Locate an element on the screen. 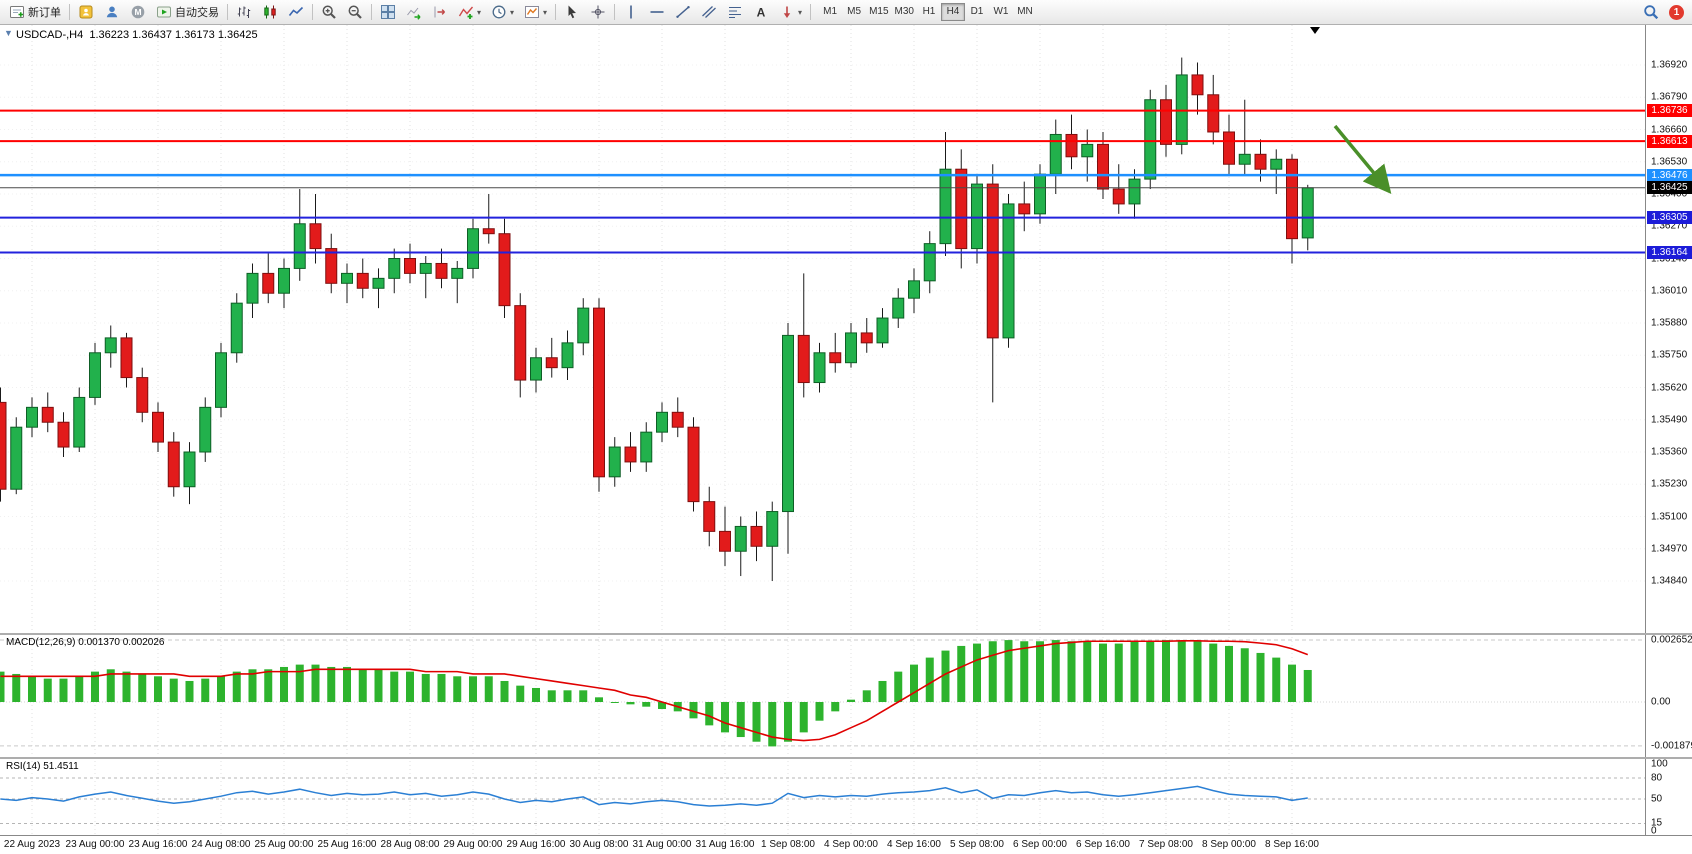 This screenshot has height=854, width=1692. price-axis-label: 1.35880 is located at coordinates (1669, 323).